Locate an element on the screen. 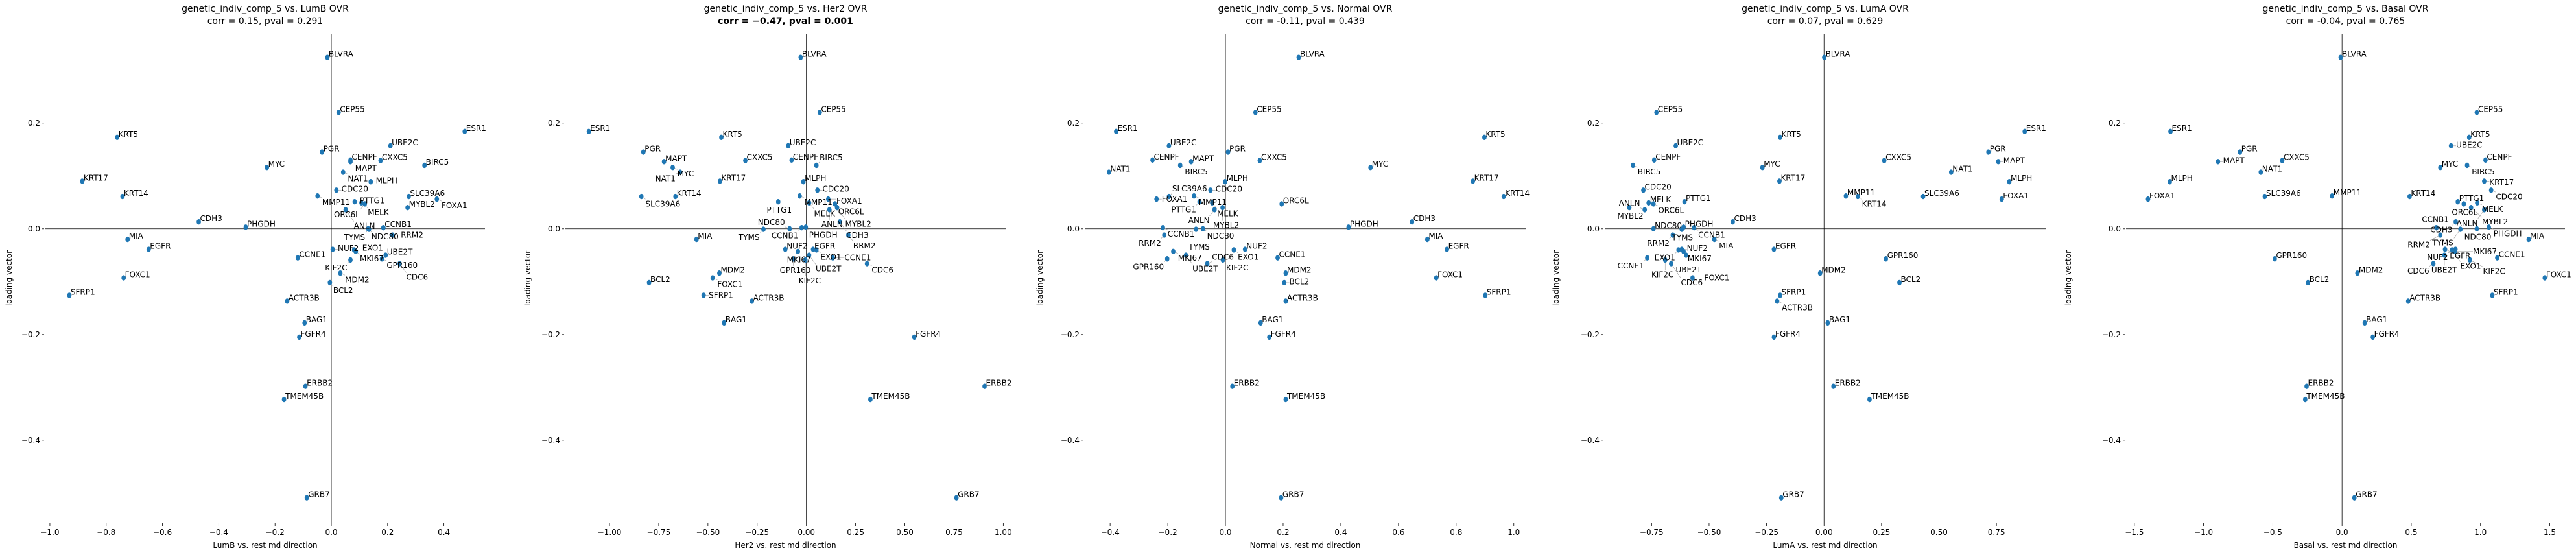 The height and width of the screenshot is (557, 2576). point-label: RRM2 is located at coordinates (2418, 246).